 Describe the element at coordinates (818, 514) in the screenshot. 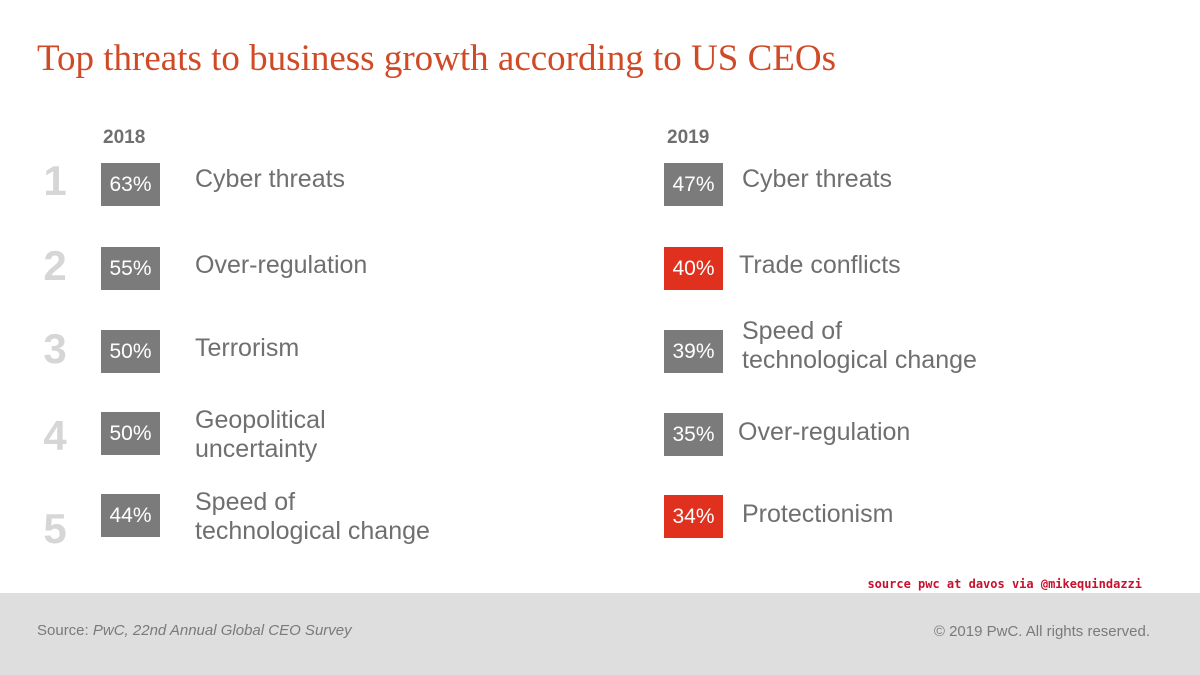

I see `threat-label: Protectionism` at that location.